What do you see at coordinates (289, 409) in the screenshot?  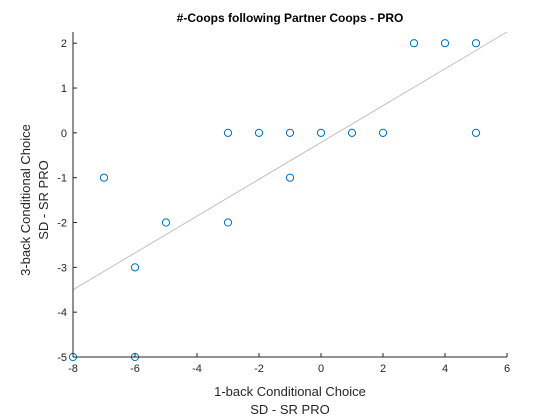 I see `x-axis-label-line2: SD - SR PRO` at bounding box center [289, 409].